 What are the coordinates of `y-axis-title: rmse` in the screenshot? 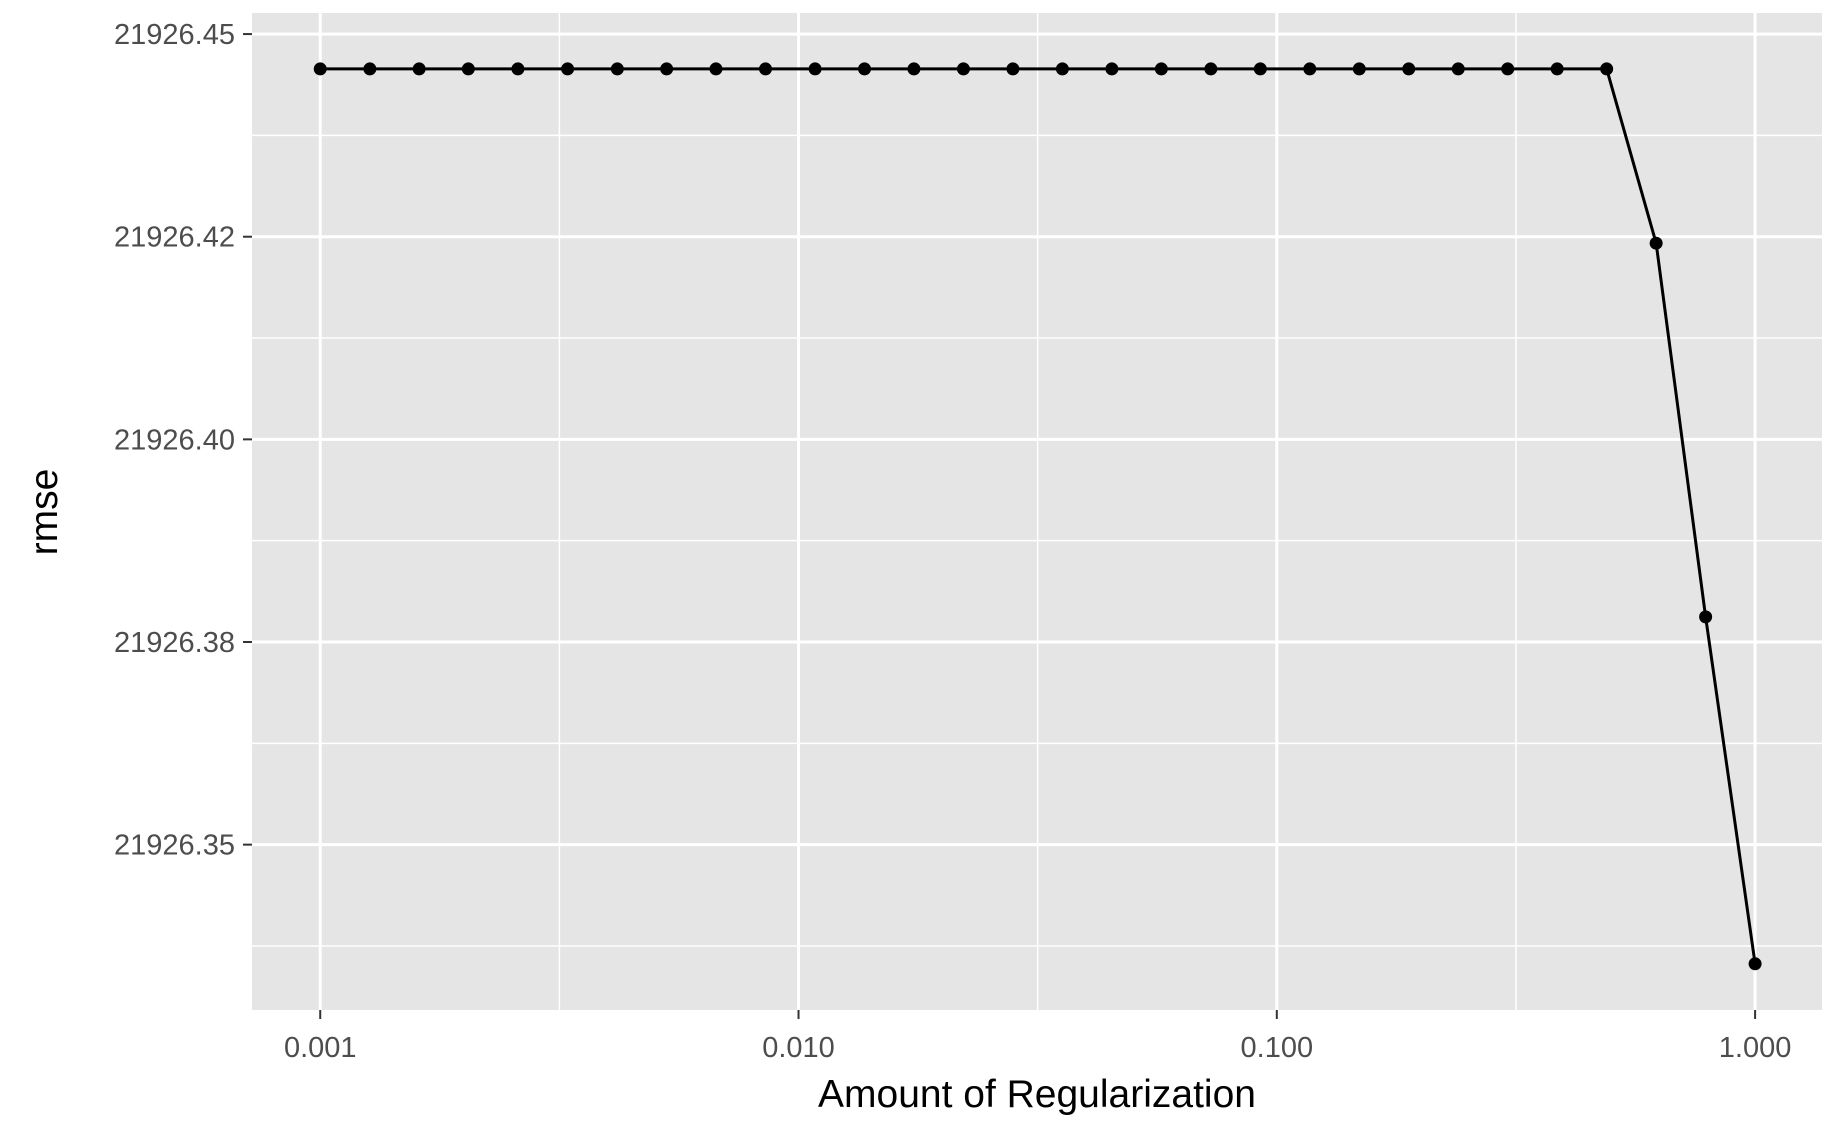 It's located at (44, 512).